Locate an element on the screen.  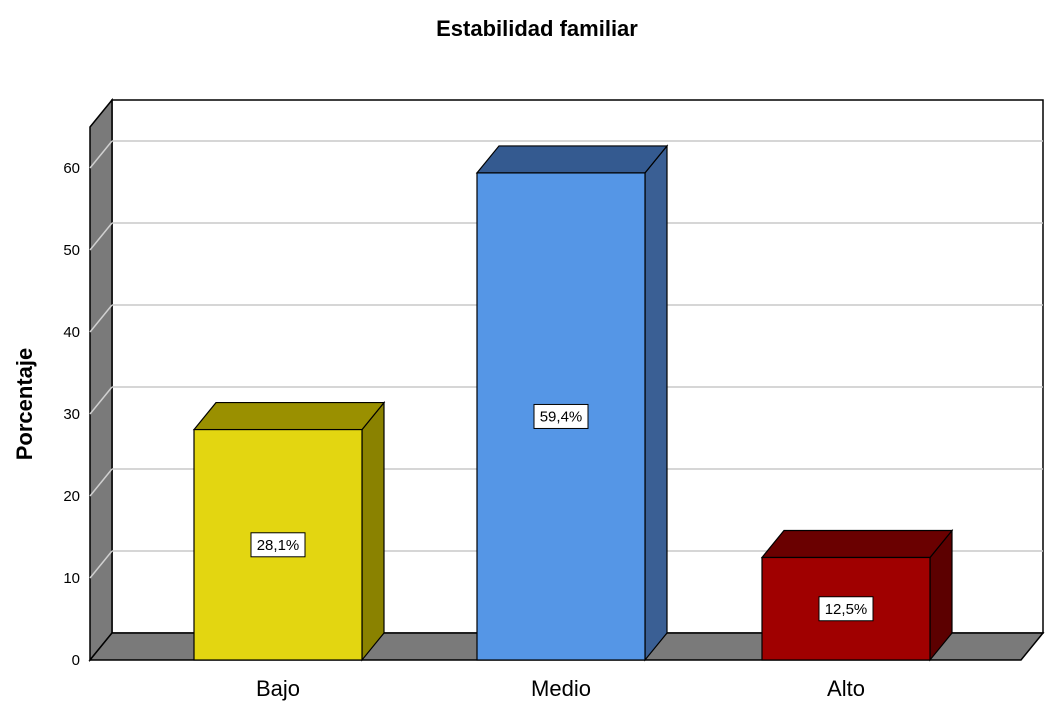
data-label: 28,1% is located at coordinates (278, 545).